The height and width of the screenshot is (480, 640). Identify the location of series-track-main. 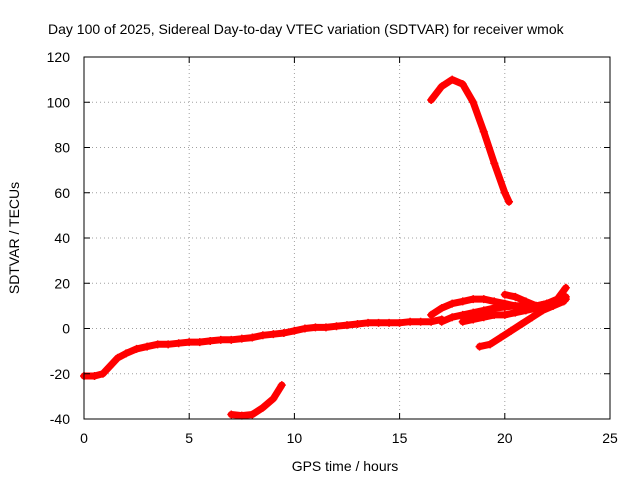
(263, 348).